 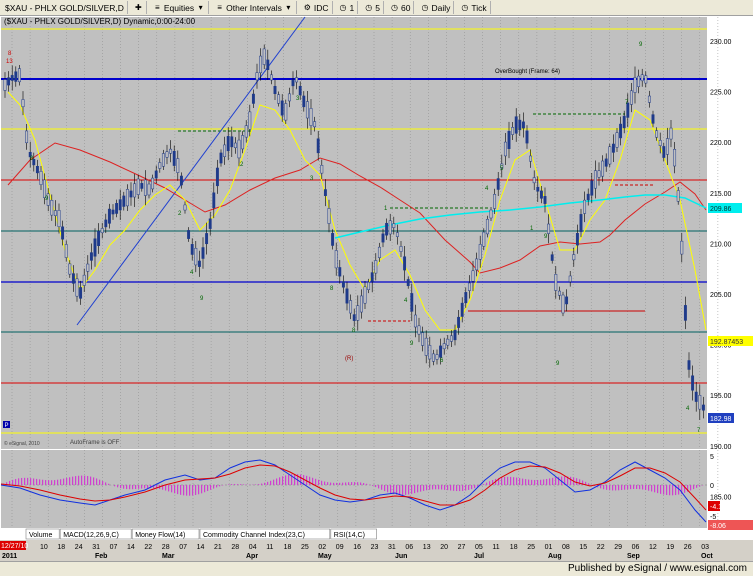 What do you see at coordinates (368, 7) in the screenshot?
I see `clock-icon: ◷` at bounding box center [368, 7].